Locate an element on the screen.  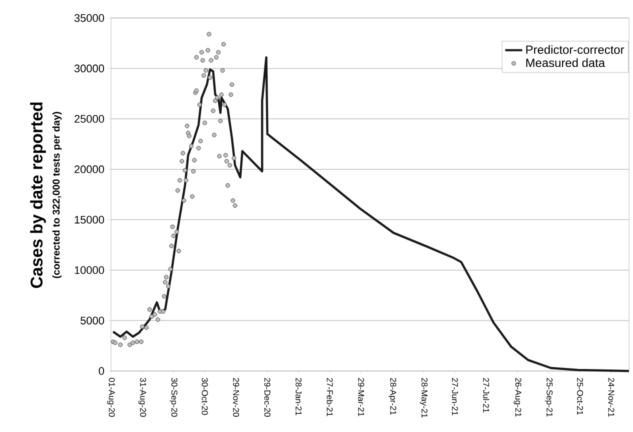
x-tick-label: 24-Nov-21 is located at coordinates (611, 397).